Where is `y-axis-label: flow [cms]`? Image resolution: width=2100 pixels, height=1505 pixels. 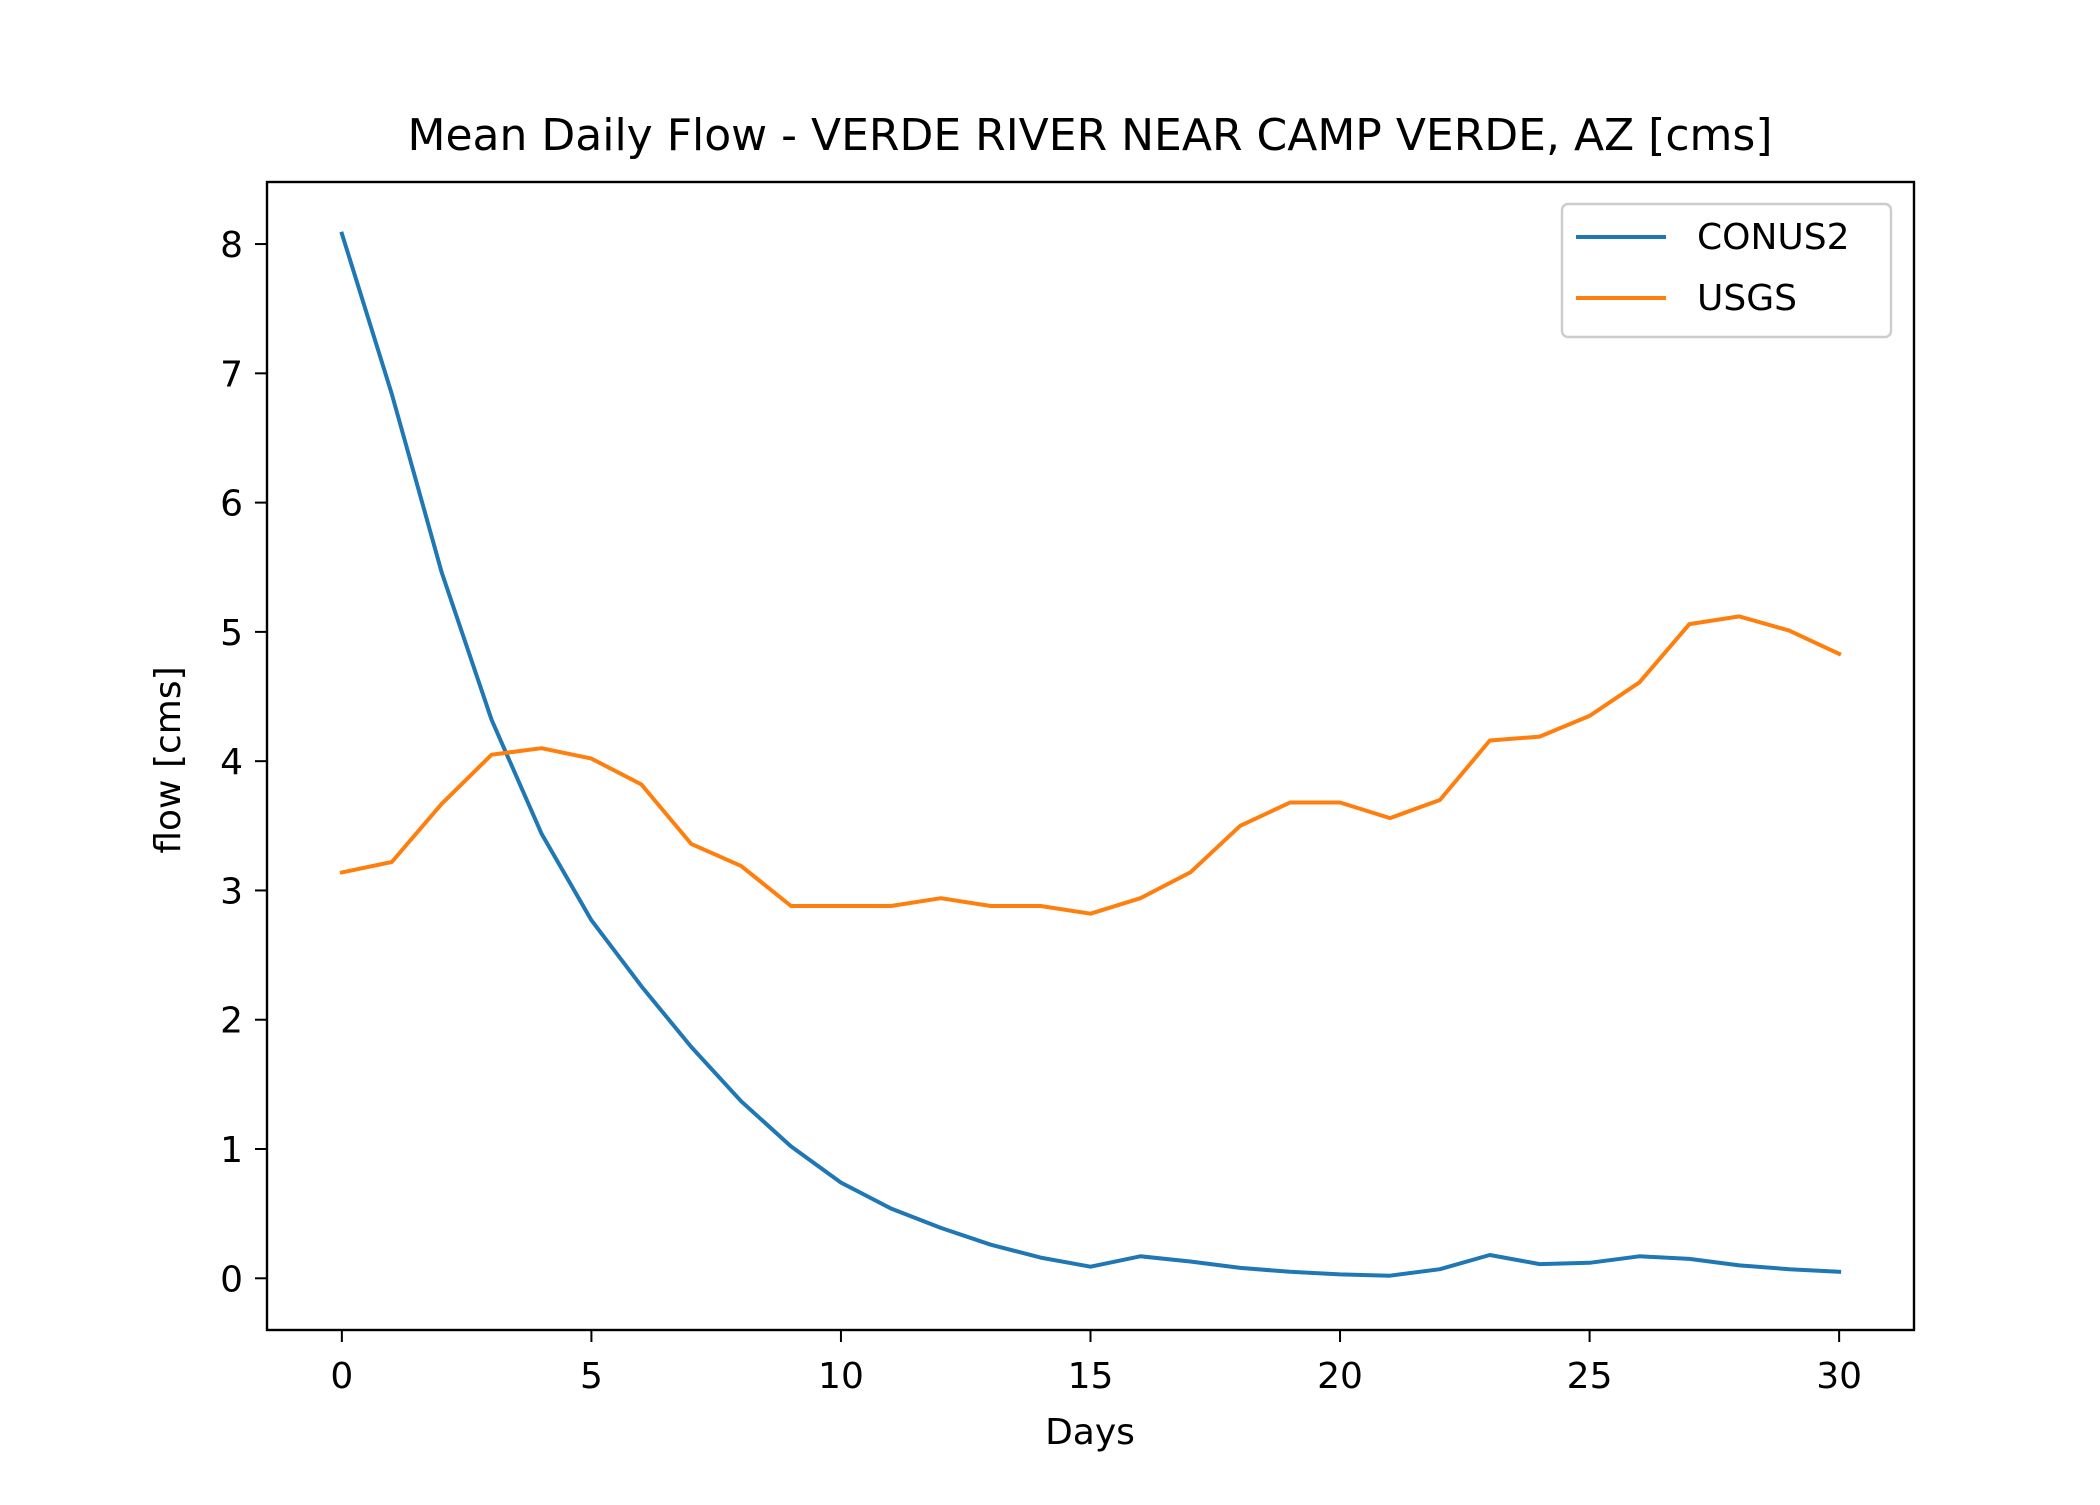 y-axis-label: flow [cms] is located at coordinates (168, 759).